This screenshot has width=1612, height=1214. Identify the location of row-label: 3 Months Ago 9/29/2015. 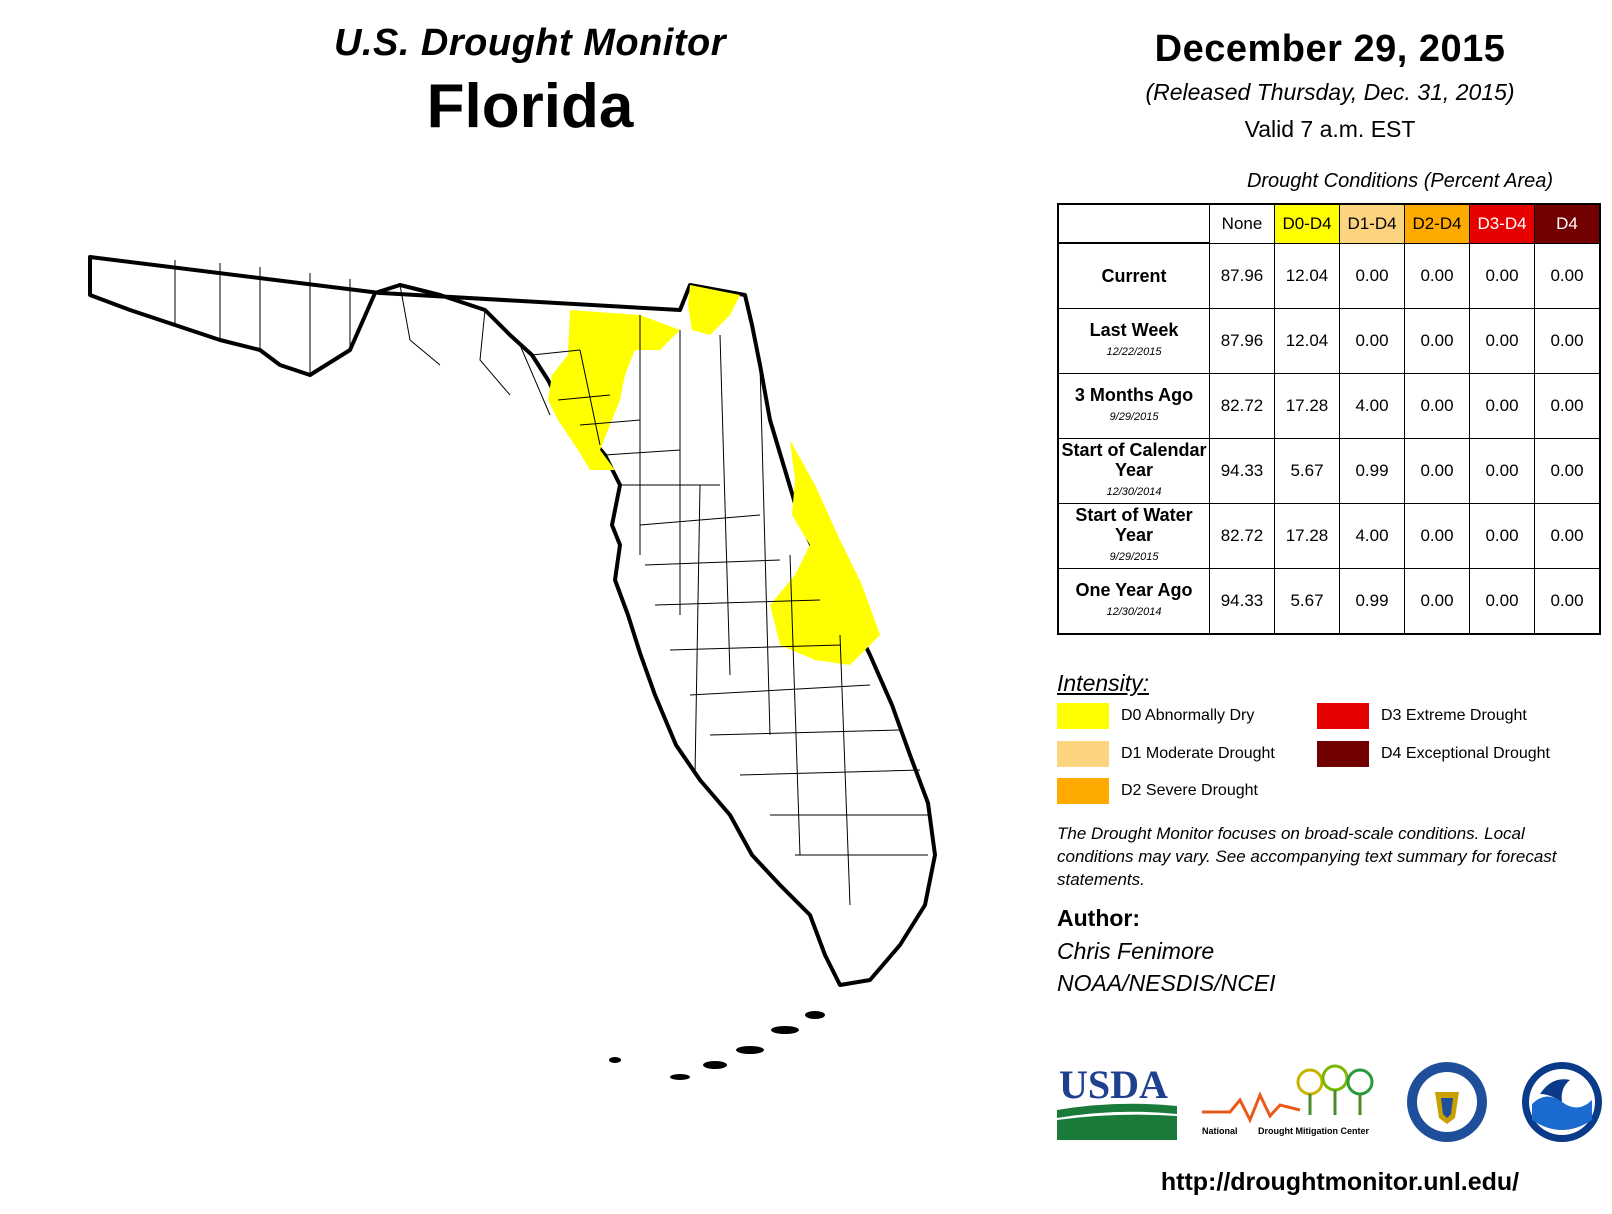
(1133, 406).